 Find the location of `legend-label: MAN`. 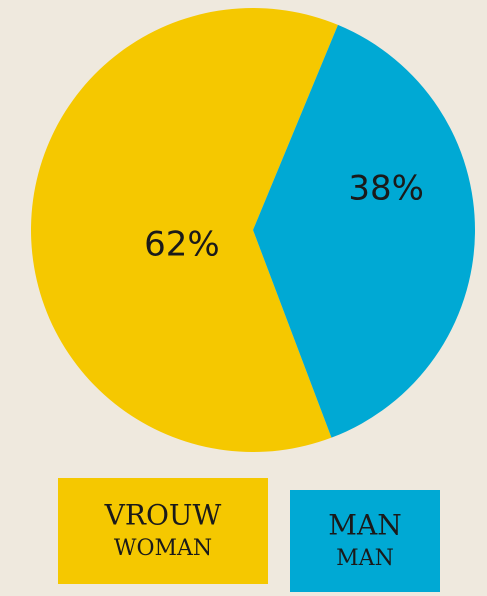

legend-label: MAN is located at coordinates (364, 525).